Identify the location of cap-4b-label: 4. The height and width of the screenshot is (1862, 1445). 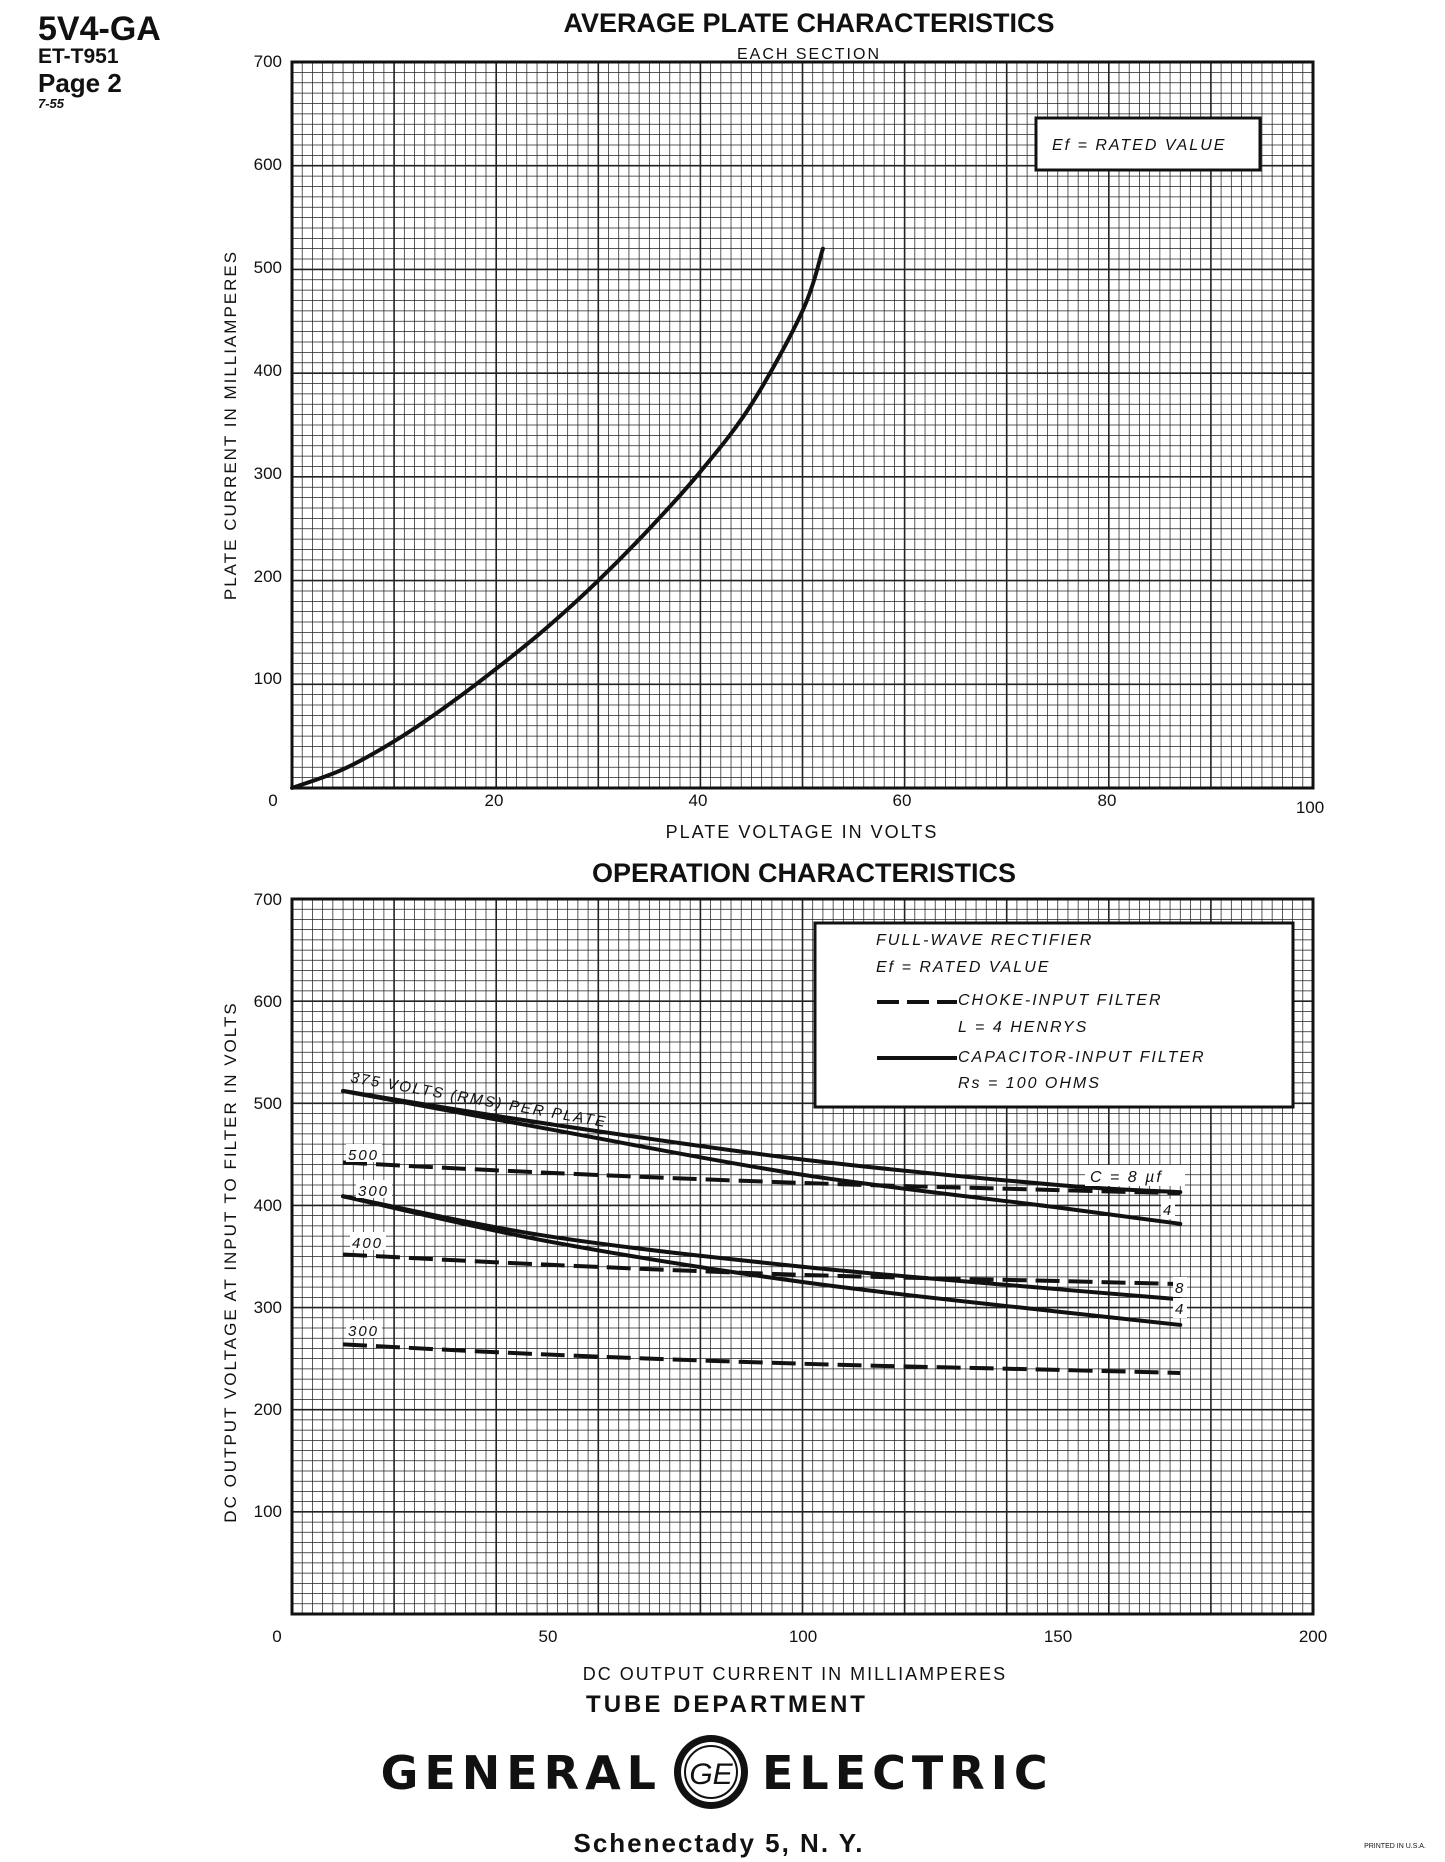
(1180, 1309).